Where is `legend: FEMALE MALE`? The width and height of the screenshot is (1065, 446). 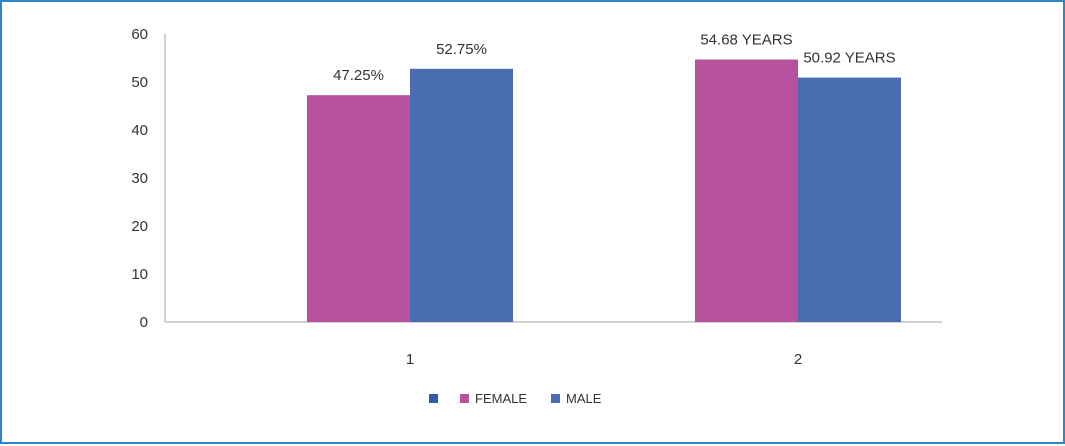 legend: FEMALE MALE is located at coordinates (515, 398).